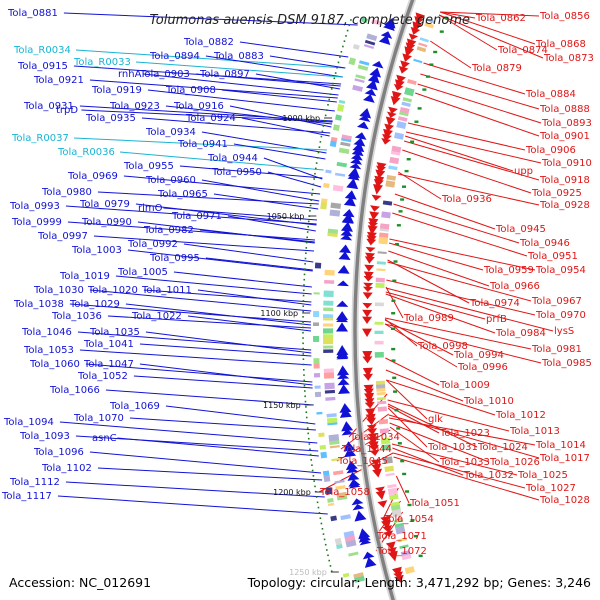 Image resolution: width=600 pixels, height=600 pixels. What do you see at coordinates (174, 258) in the screenshot?
I see `forward-gene-label: Tola_0995` at bounding box center [174, 258].